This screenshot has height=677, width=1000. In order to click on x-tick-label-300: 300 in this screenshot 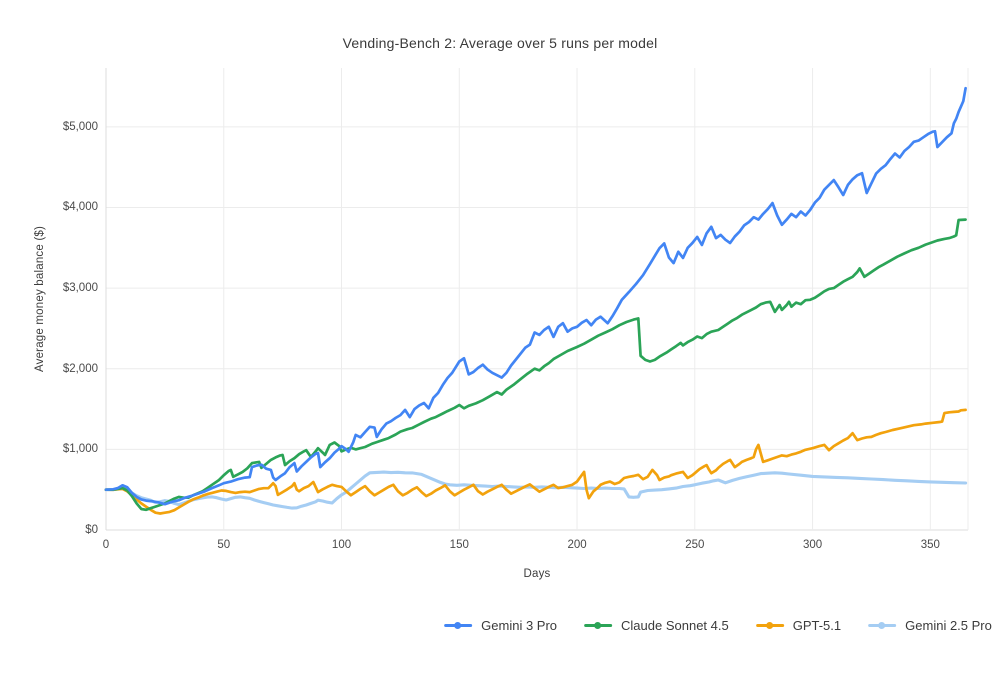, I will do `click(812, 545)`.